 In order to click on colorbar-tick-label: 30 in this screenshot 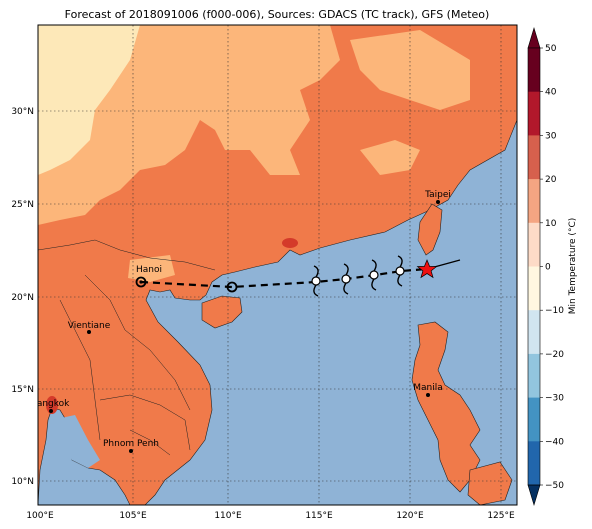, I will do `click(551, 136)`.